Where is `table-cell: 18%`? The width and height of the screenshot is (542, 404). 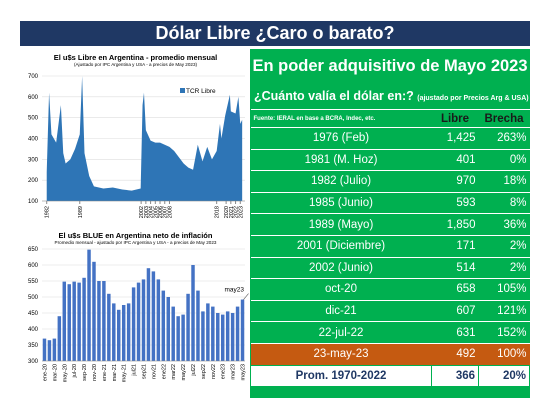
table-cell: 18% is located at coordinates (504, 181).